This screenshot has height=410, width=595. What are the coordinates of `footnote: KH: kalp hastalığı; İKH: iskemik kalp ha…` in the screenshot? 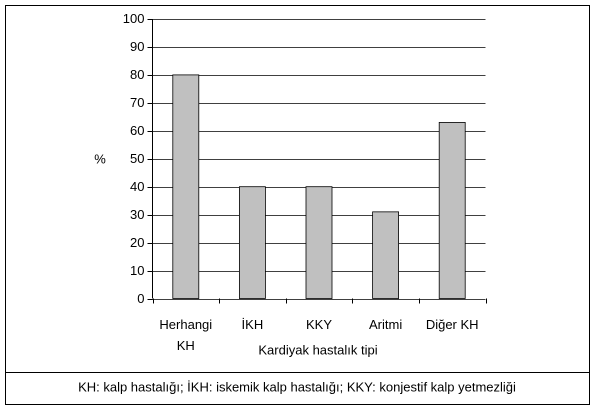 It's located at (297, 386).